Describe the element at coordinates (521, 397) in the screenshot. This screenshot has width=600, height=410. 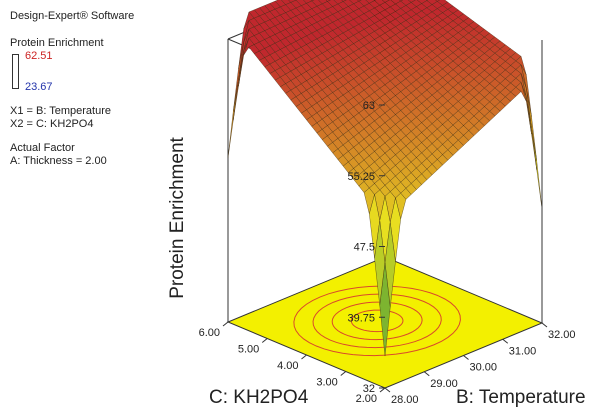
I see `x-axis-label: B: Temperature` at that location.